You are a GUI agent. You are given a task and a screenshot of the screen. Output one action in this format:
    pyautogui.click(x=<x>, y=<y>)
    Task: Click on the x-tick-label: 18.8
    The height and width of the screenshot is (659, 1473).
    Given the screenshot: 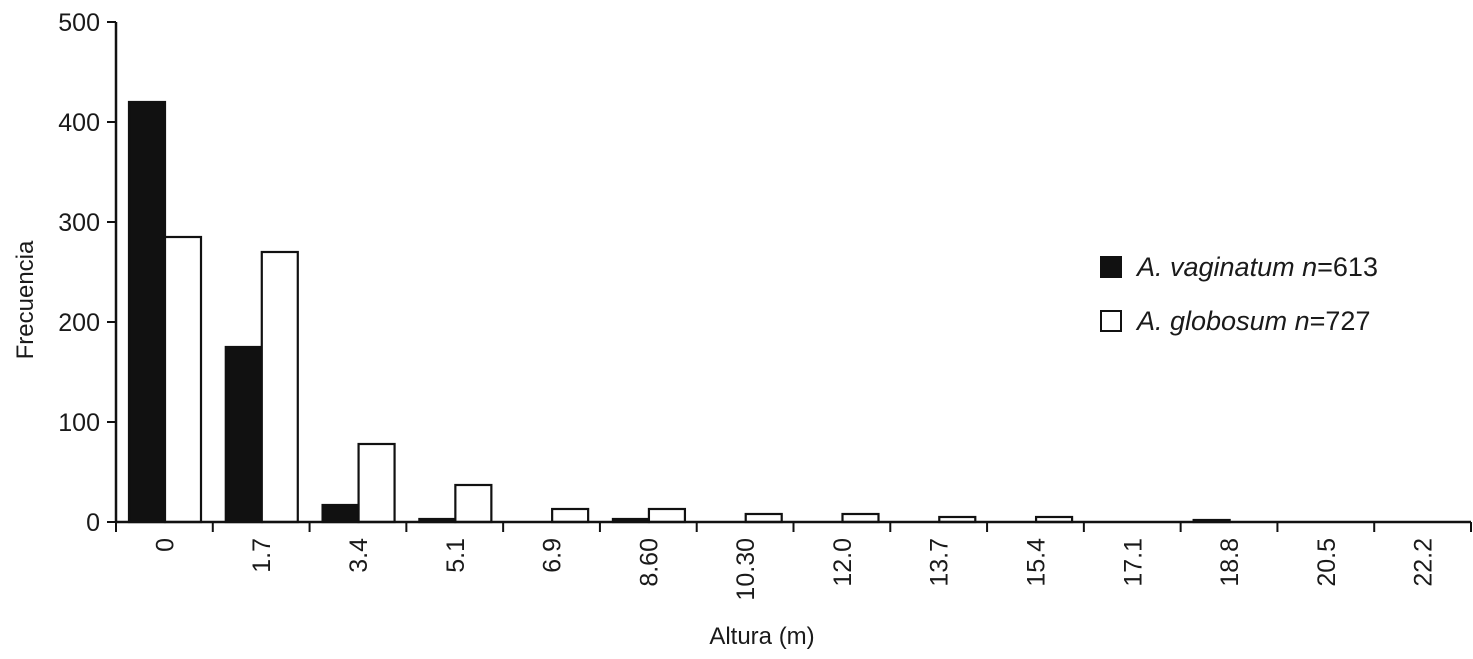 What is the action you would take?
    pyautogui.click(x=1230, y=562)
    